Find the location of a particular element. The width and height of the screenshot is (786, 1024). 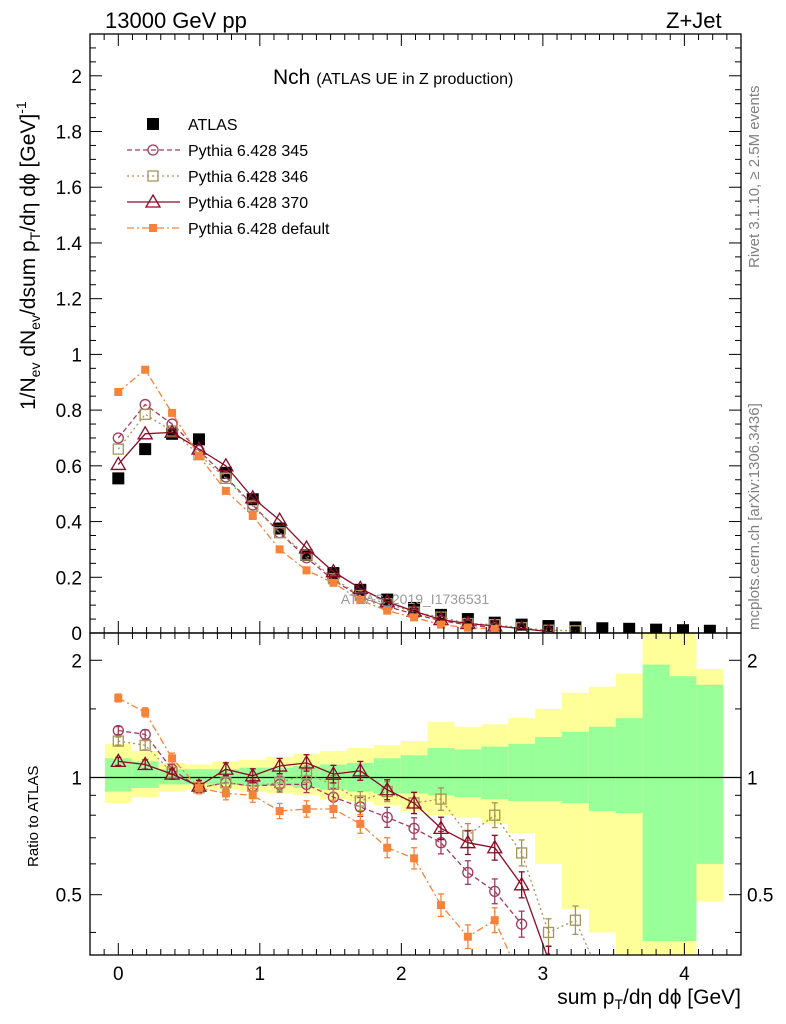

y-tick-label: 0.4 is located at coordinates (69, 523).